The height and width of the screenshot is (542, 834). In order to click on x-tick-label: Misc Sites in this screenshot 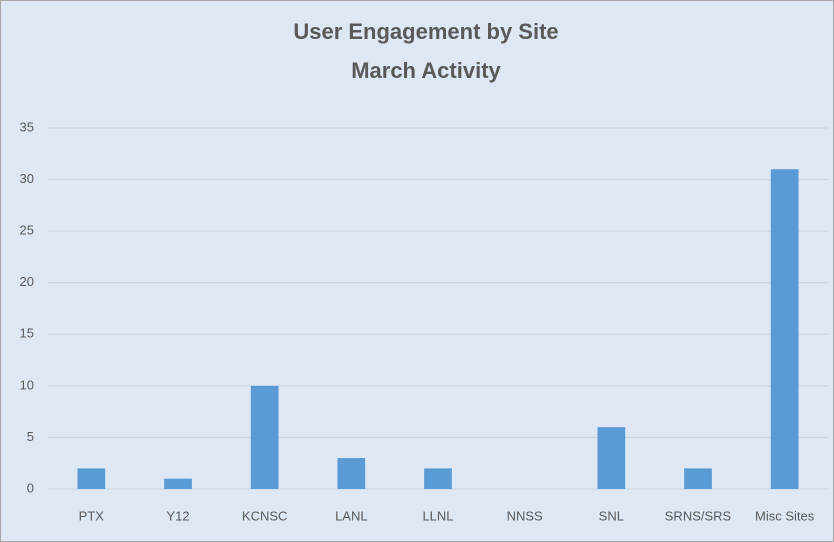, I will do `click(785, 515)`.